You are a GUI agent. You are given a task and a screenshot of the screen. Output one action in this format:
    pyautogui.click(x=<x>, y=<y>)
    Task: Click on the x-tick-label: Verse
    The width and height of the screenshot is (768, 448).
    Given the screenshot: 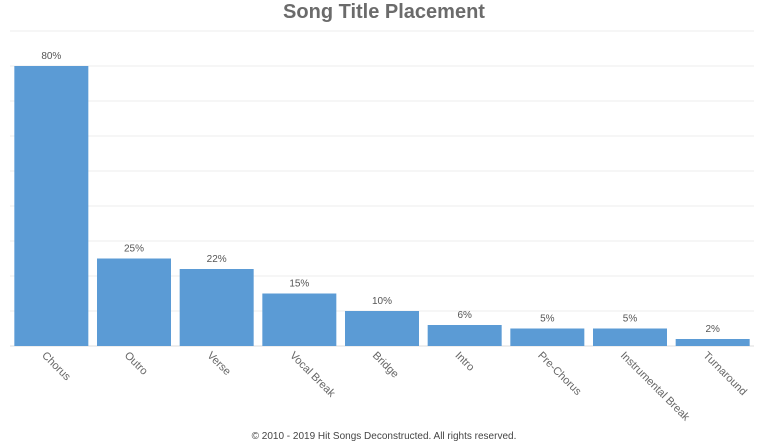 What is the action you would take?
    pyautogui.click(x=219, y=364)
    